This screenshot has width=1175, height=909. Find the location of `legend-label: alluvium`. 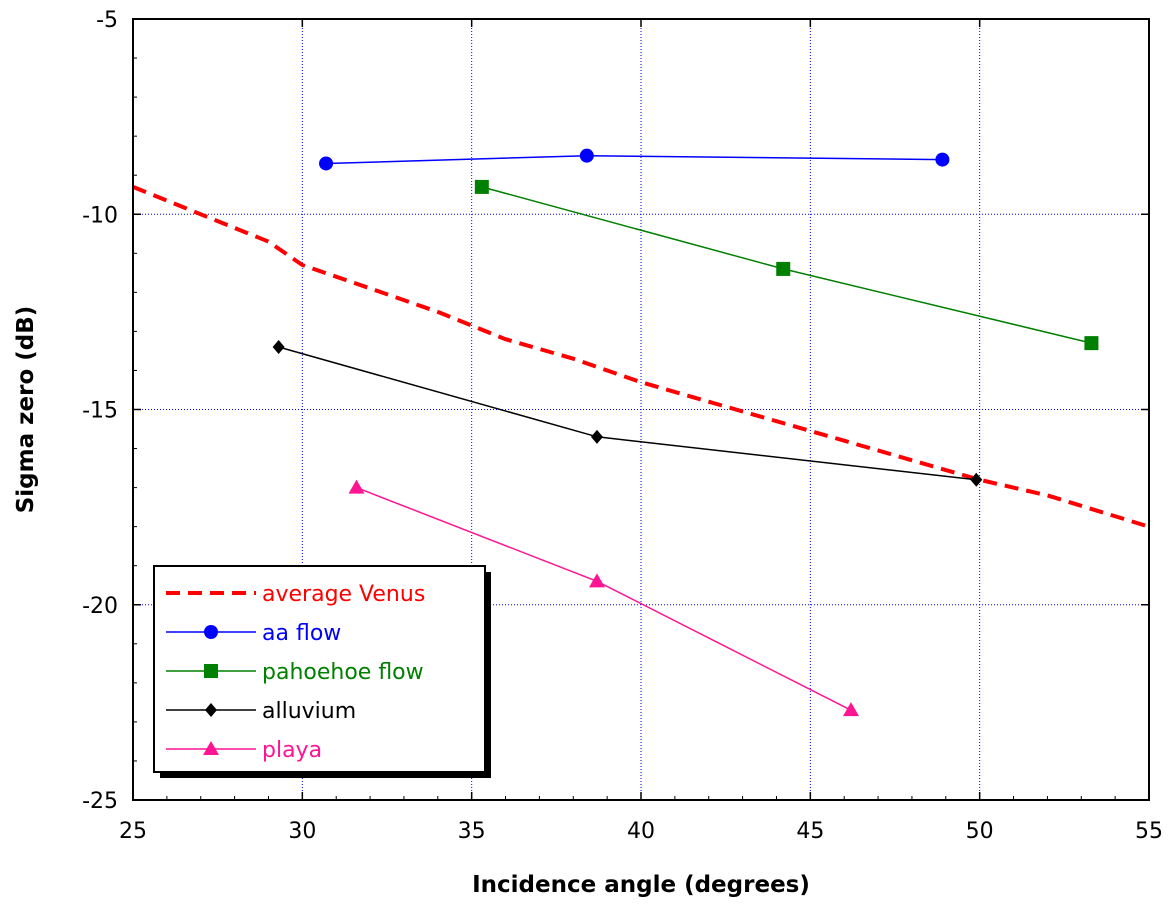

legend-label: alluvium is located at coordinates (309, 711).